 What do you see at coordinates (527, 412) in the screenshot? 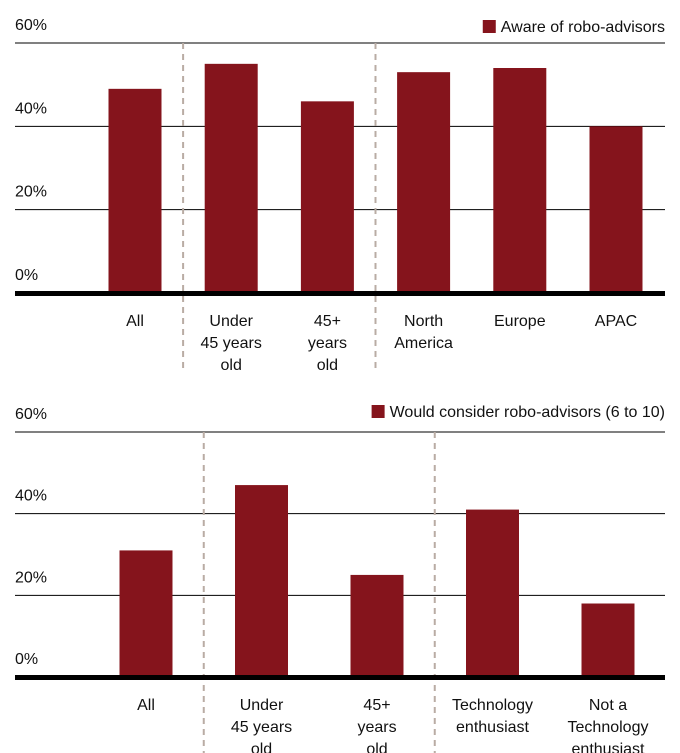
I see `legend-label: Would consider robo-advisors (6 to 10)` at bounding box center [527, 412].